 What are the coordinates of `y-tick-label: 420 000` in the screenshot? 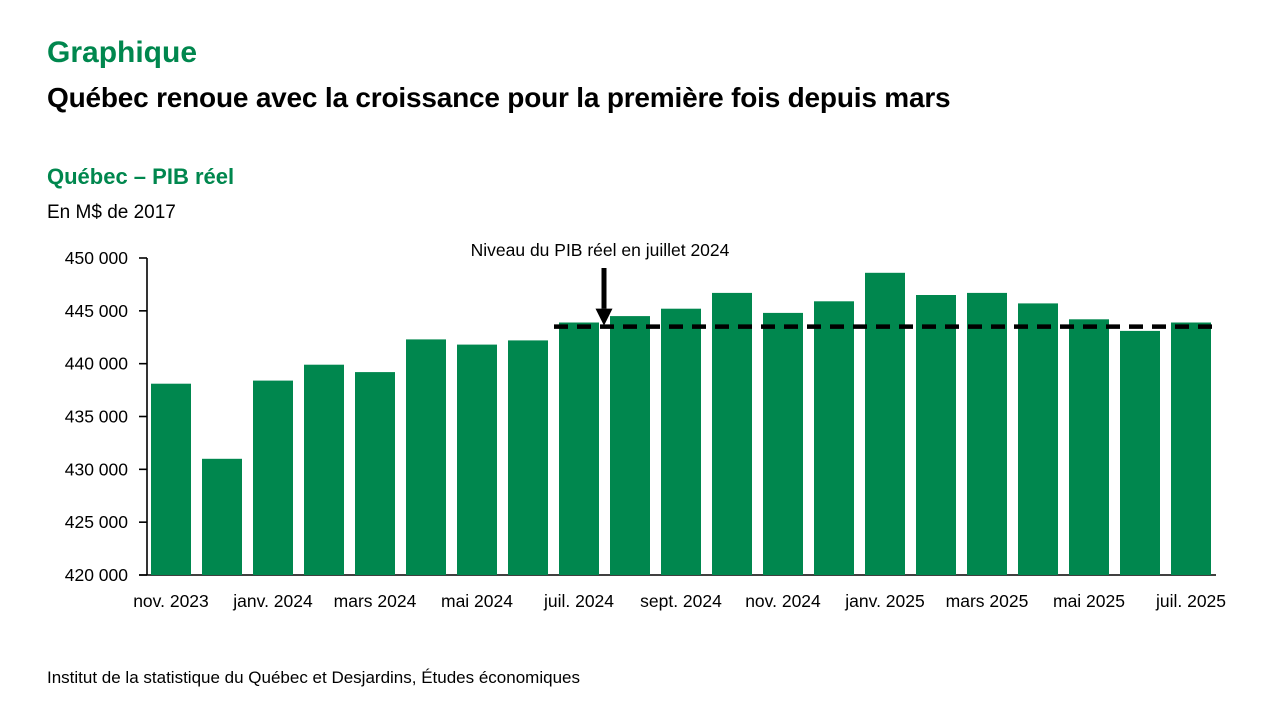 It's located at (97, 575).